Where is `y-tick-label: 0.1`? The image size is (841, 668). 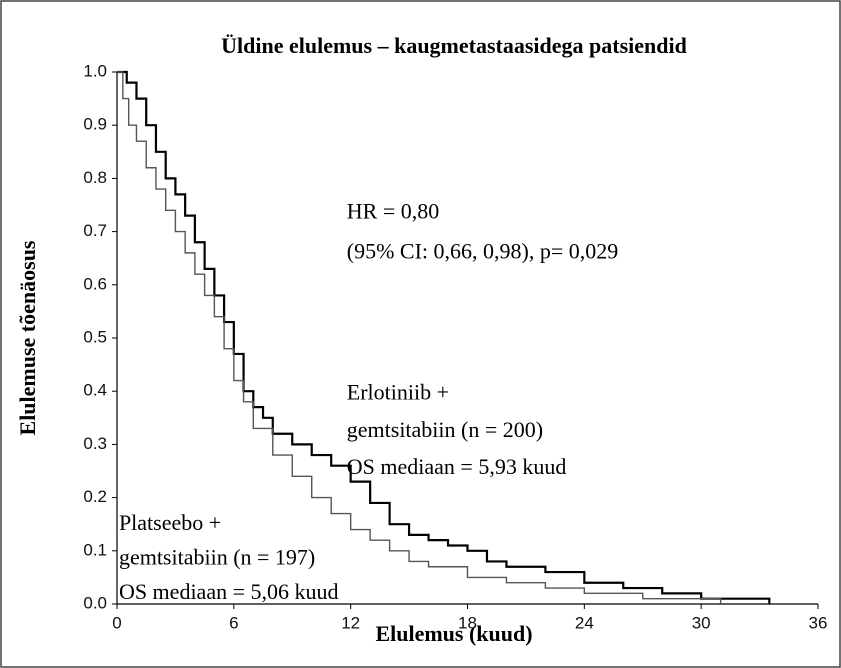
y-tick-label: 0.1 is located at coordinates (95, 549).